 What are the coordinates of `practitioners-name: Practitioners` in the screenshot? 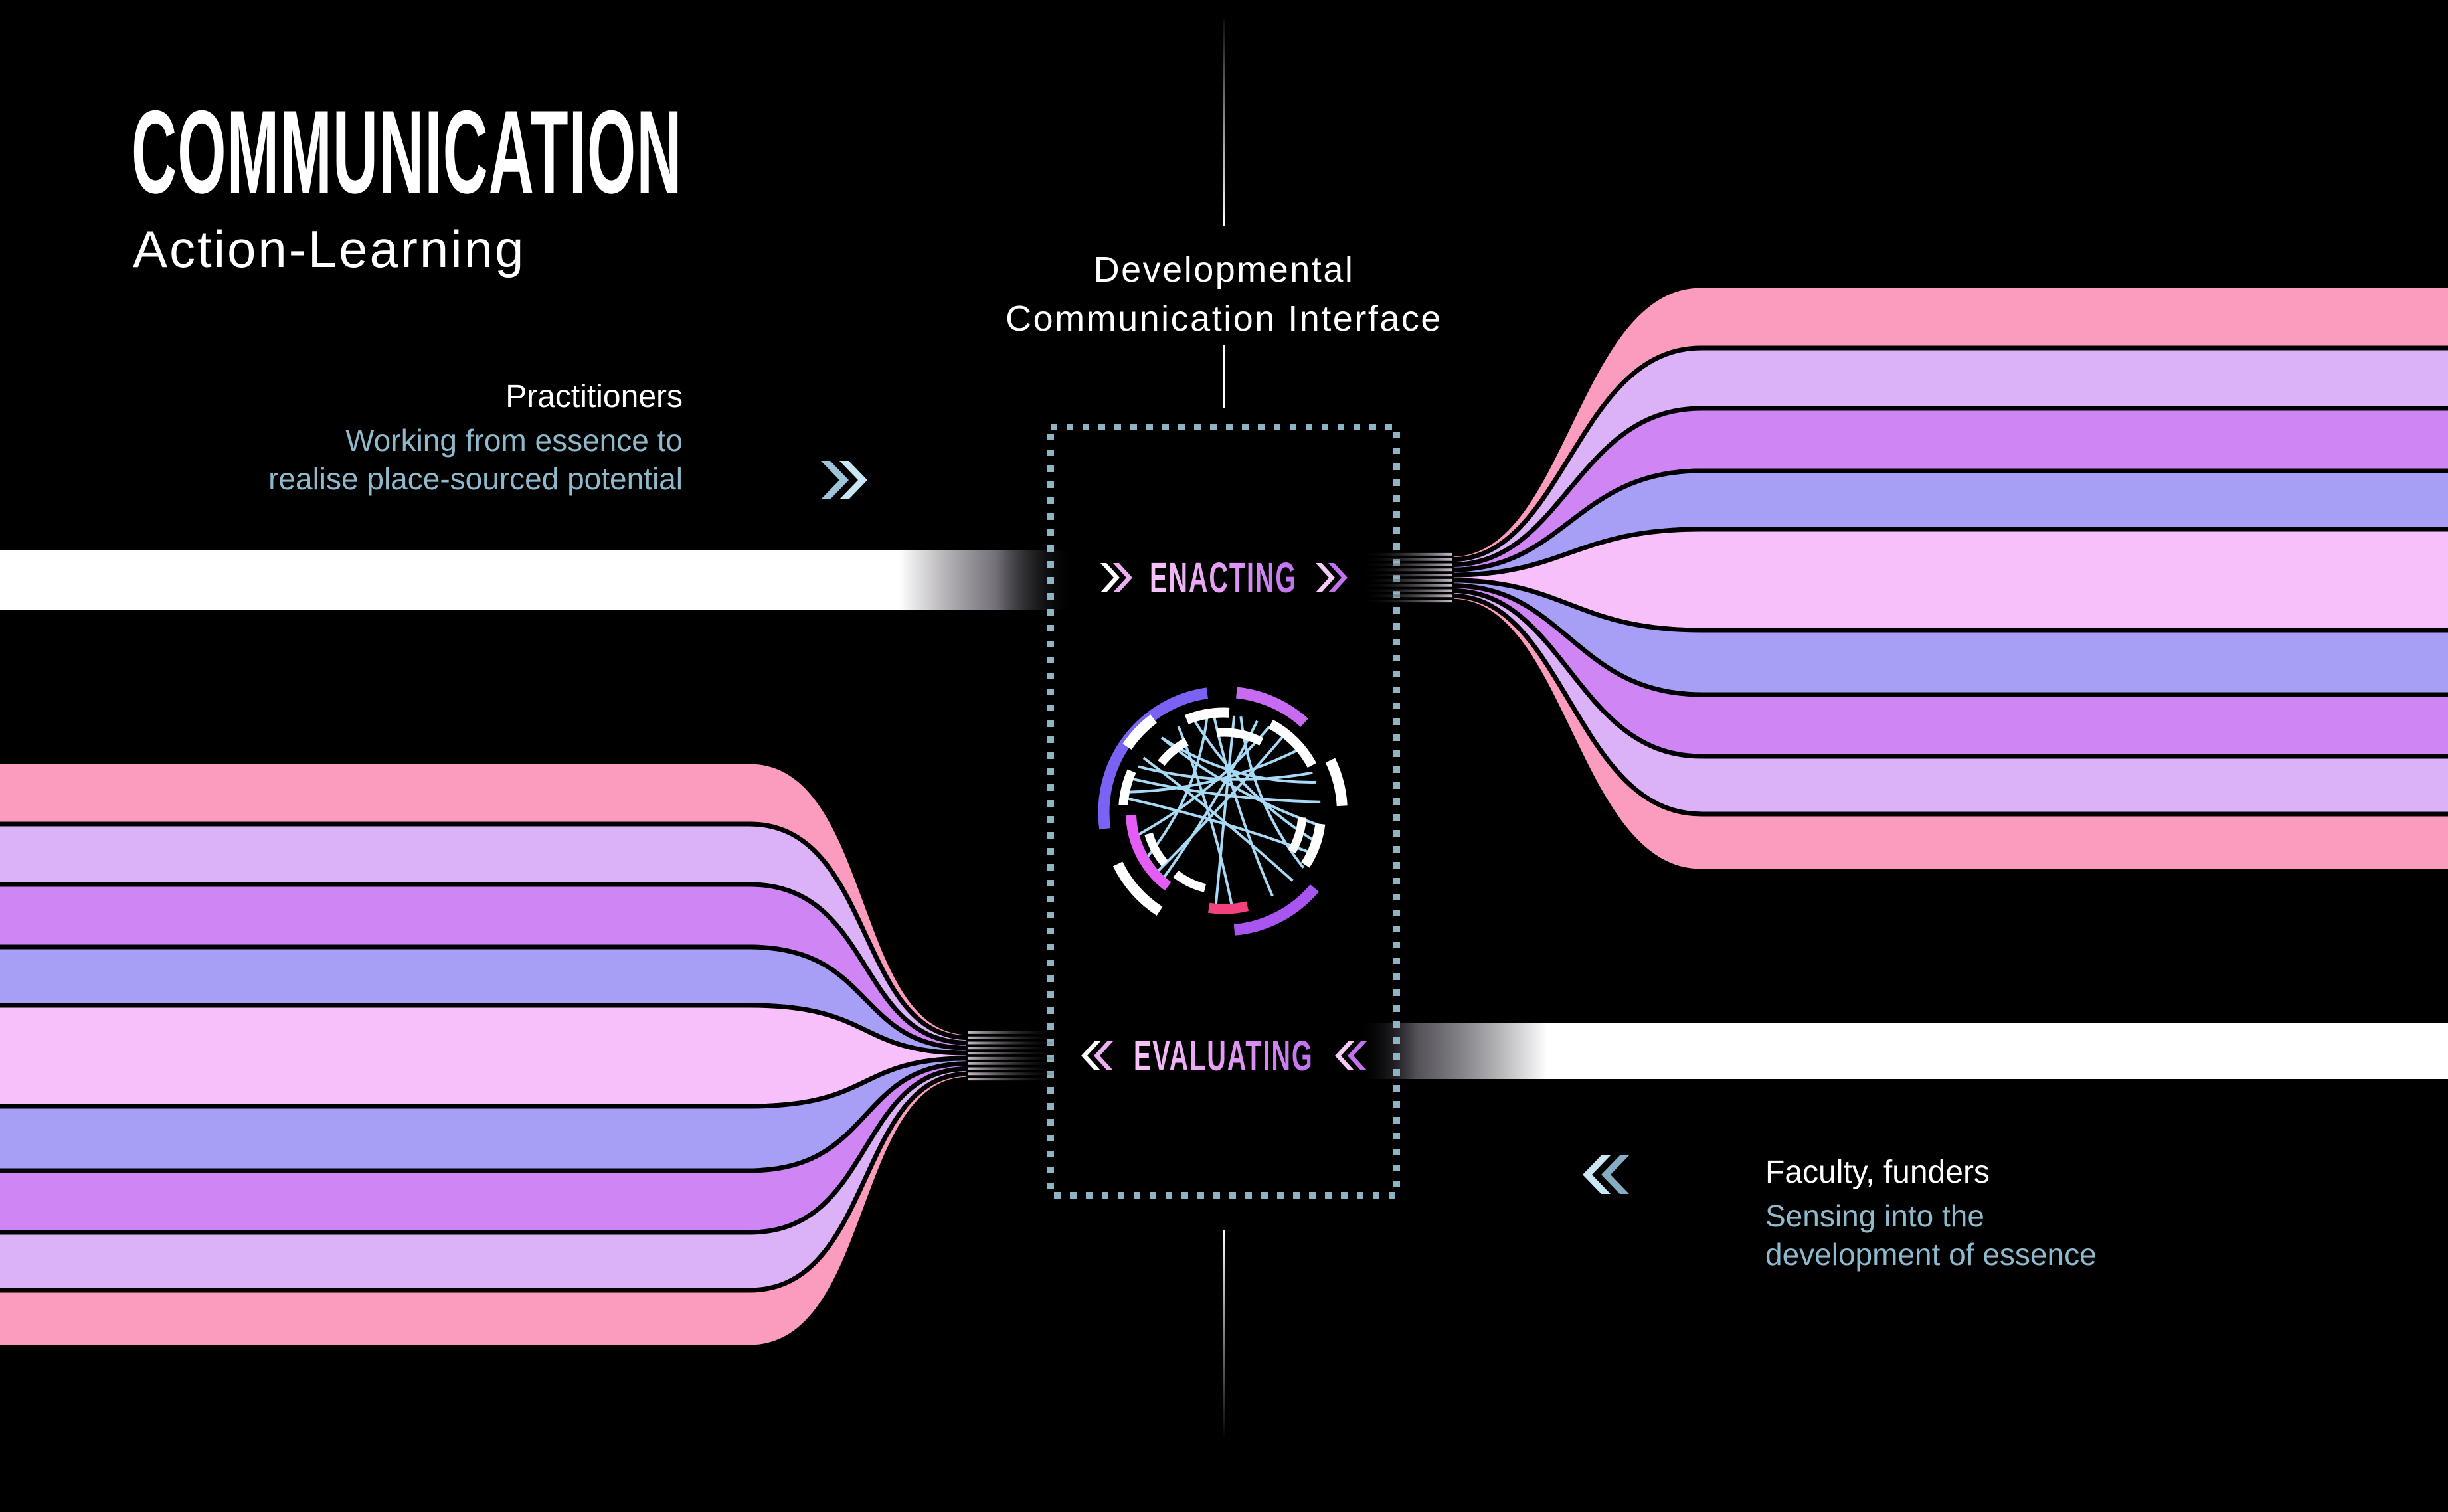 It's located at (594, 396).